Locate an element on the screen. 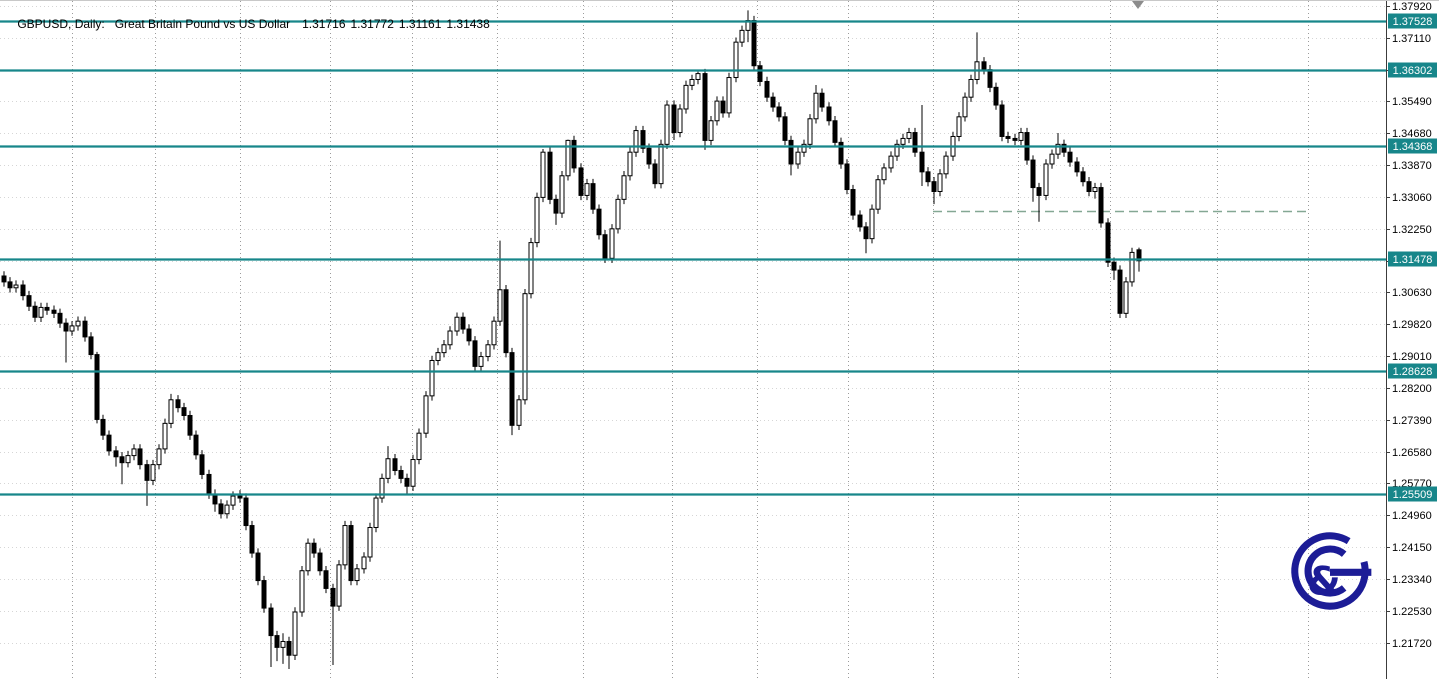  price-tick-label: 1.29820 is located at coordinates (1412, 325).